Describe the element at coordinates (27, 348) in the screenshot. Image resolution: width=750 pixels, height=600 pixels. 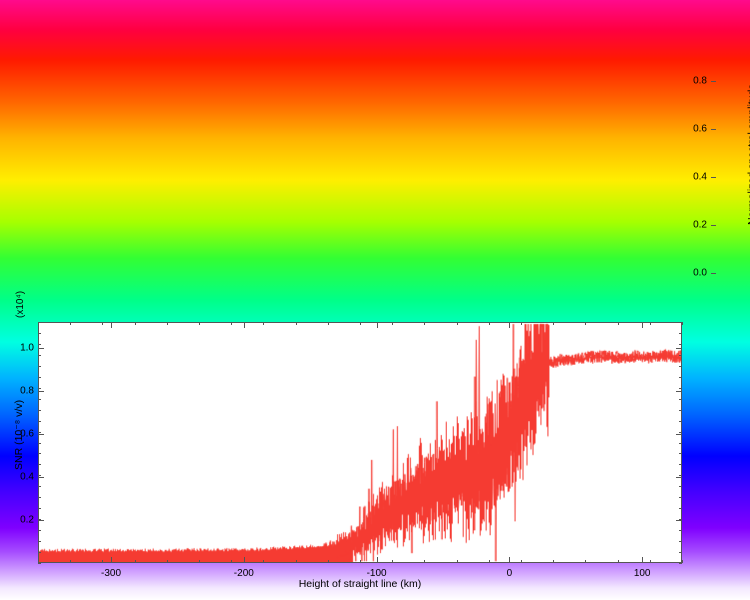
I see `y-tick-label: 1.0` at that location.